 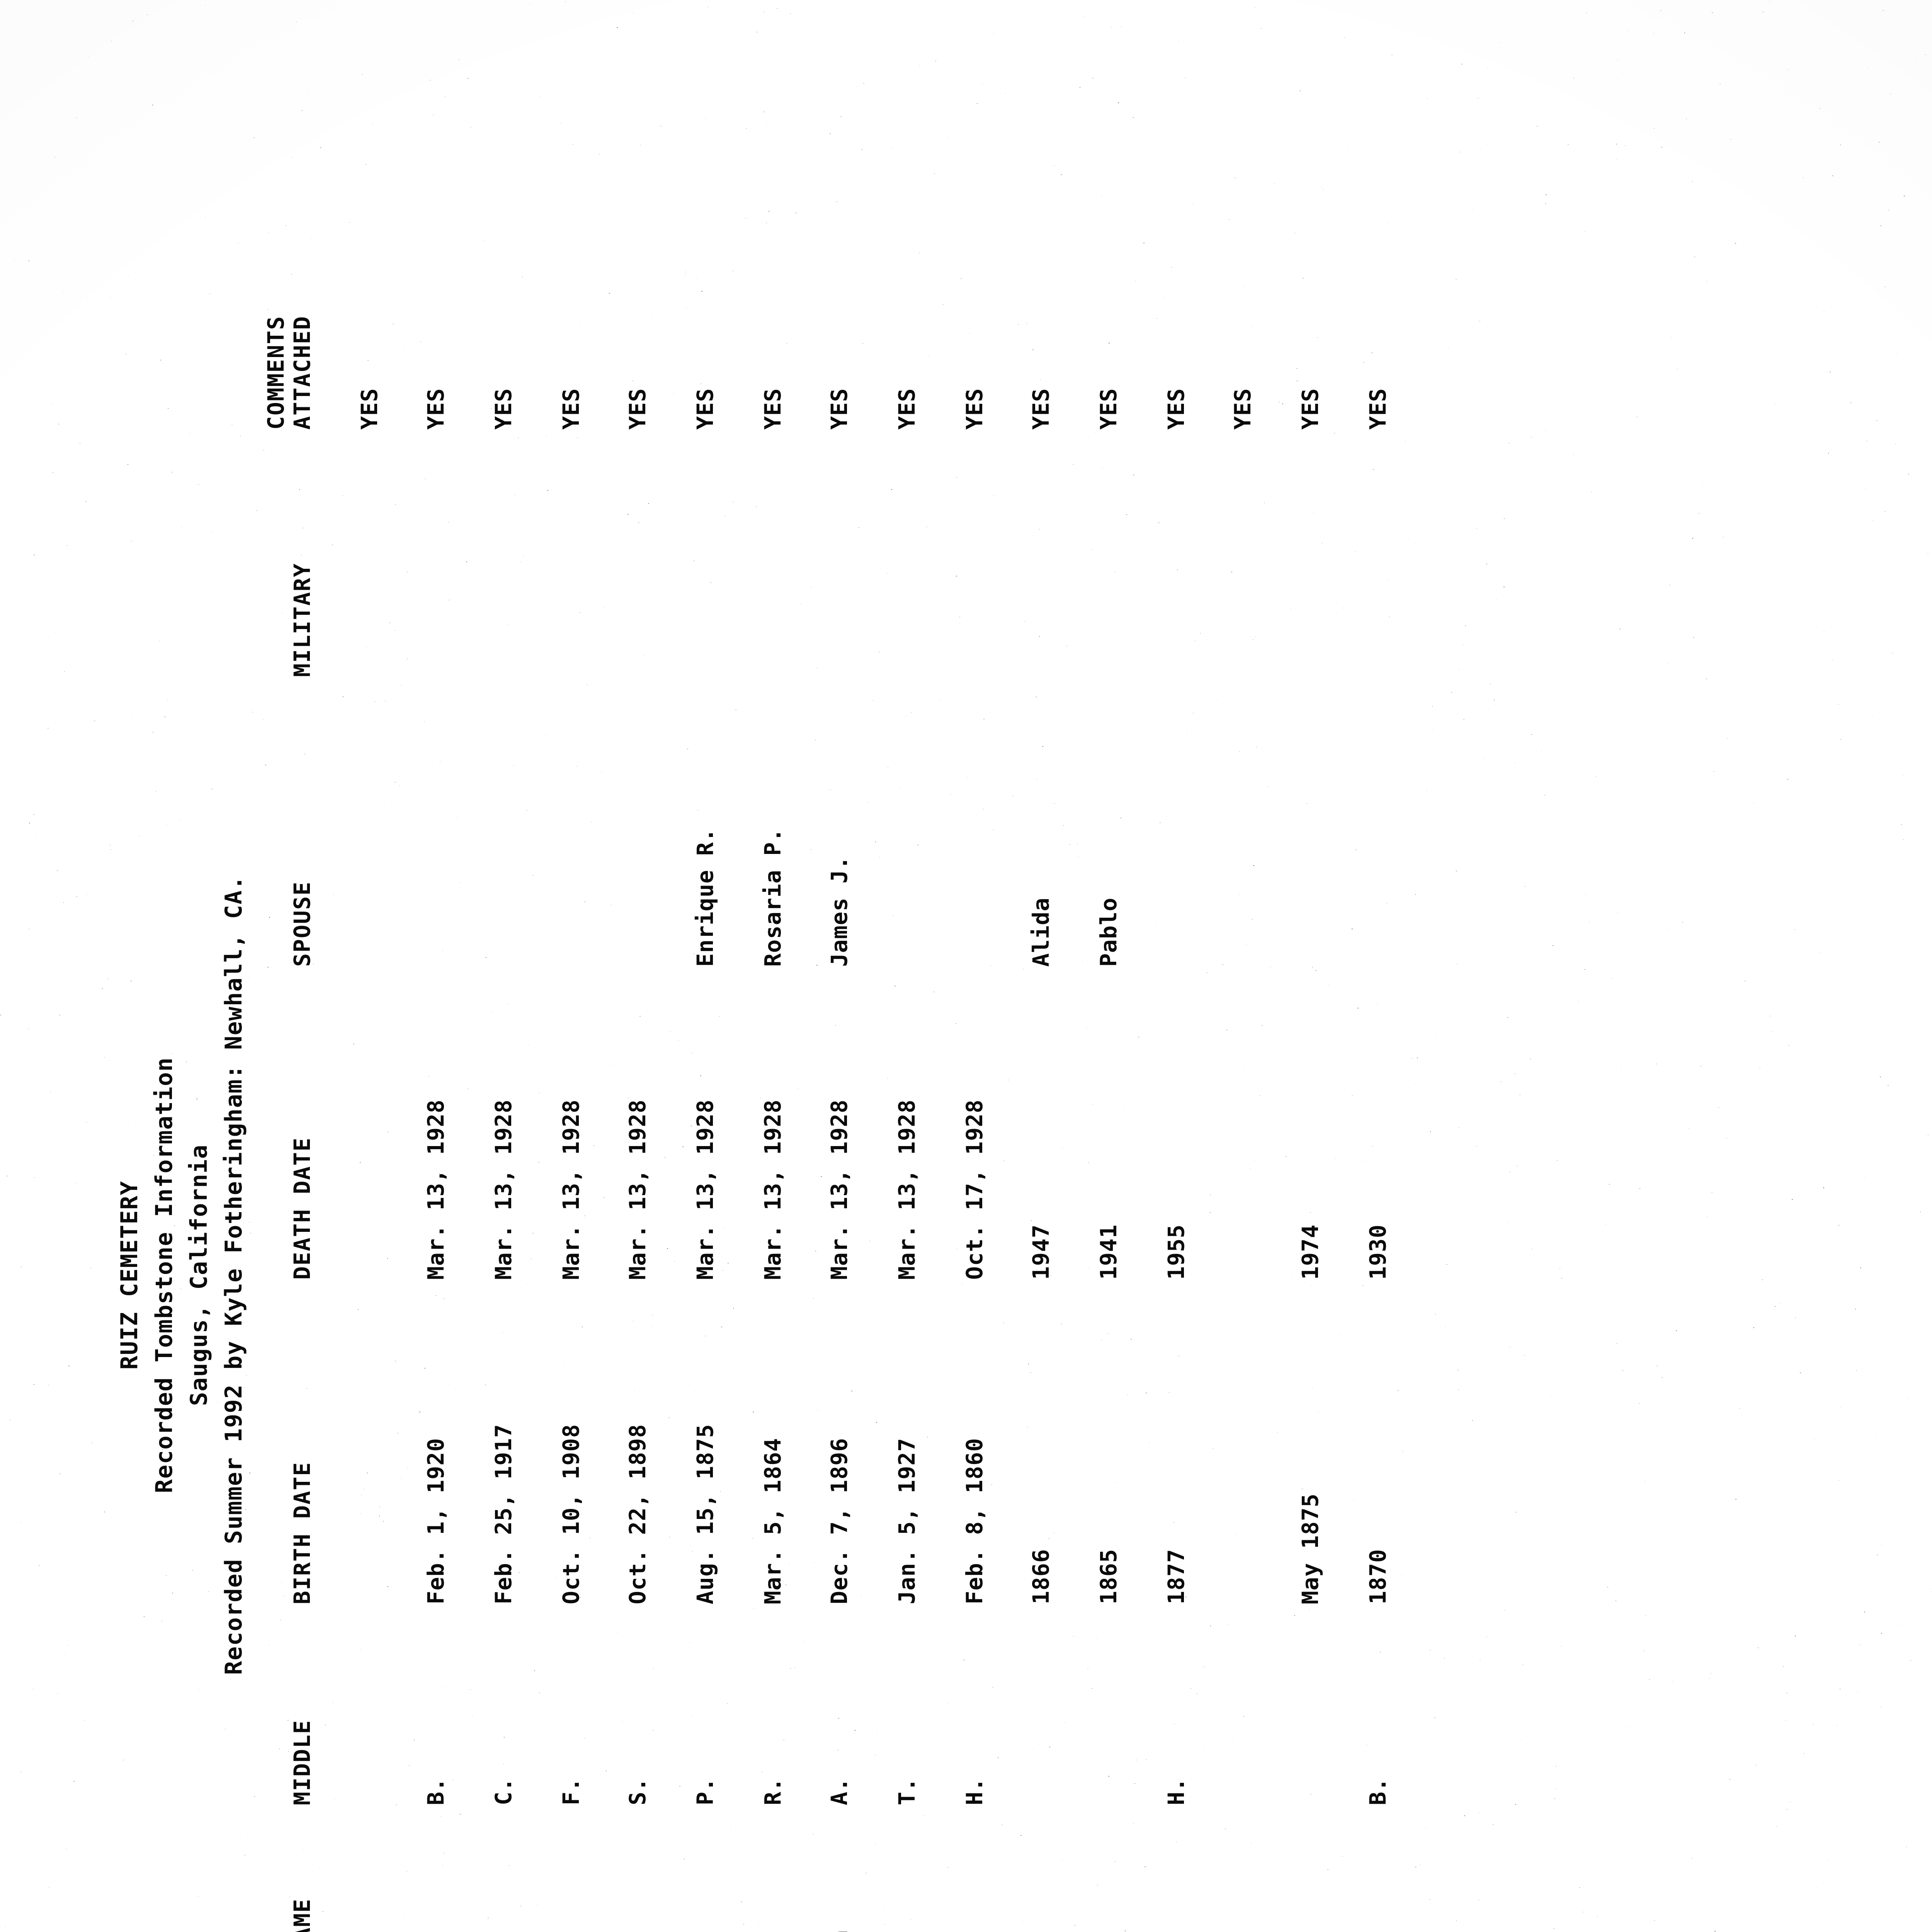 I want to click on cell-first: John, so click(x=1177, y=1869).